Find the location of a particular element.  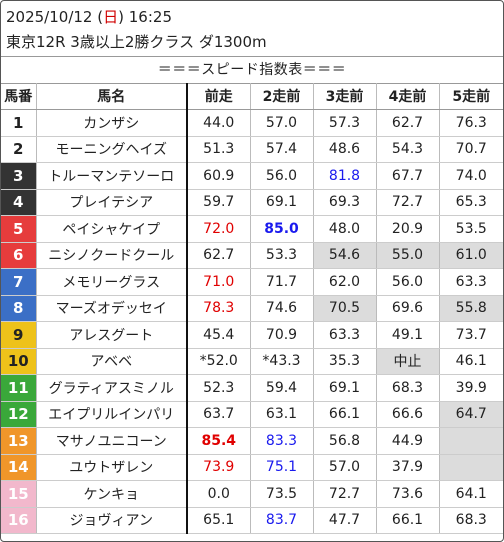

horse-number-cell: 15 is located at coordinates (19, 494).